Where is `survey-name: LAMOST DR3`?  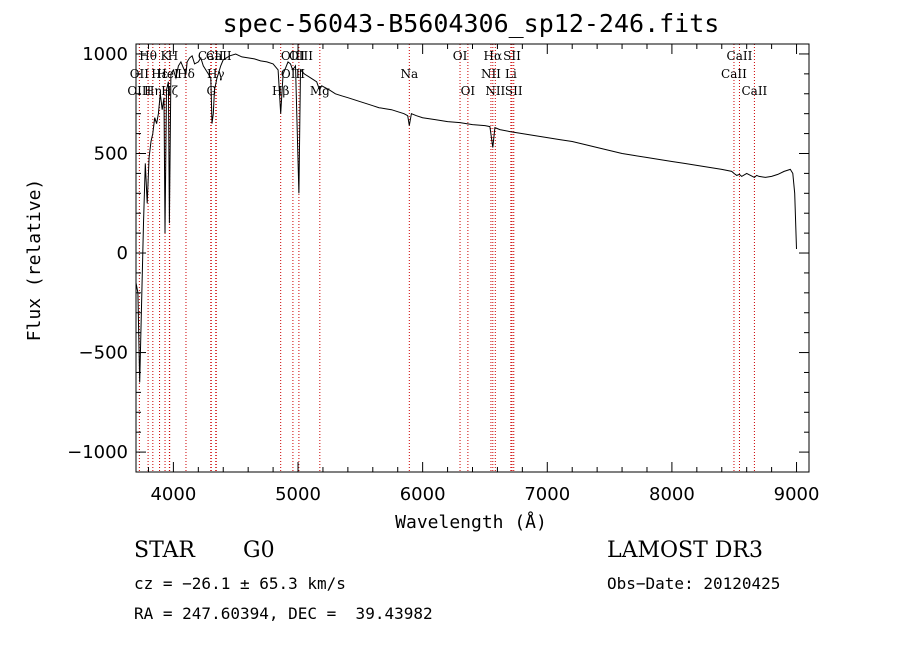 survey-name: LAMOST DR3 is located at coordinates (685, 550).